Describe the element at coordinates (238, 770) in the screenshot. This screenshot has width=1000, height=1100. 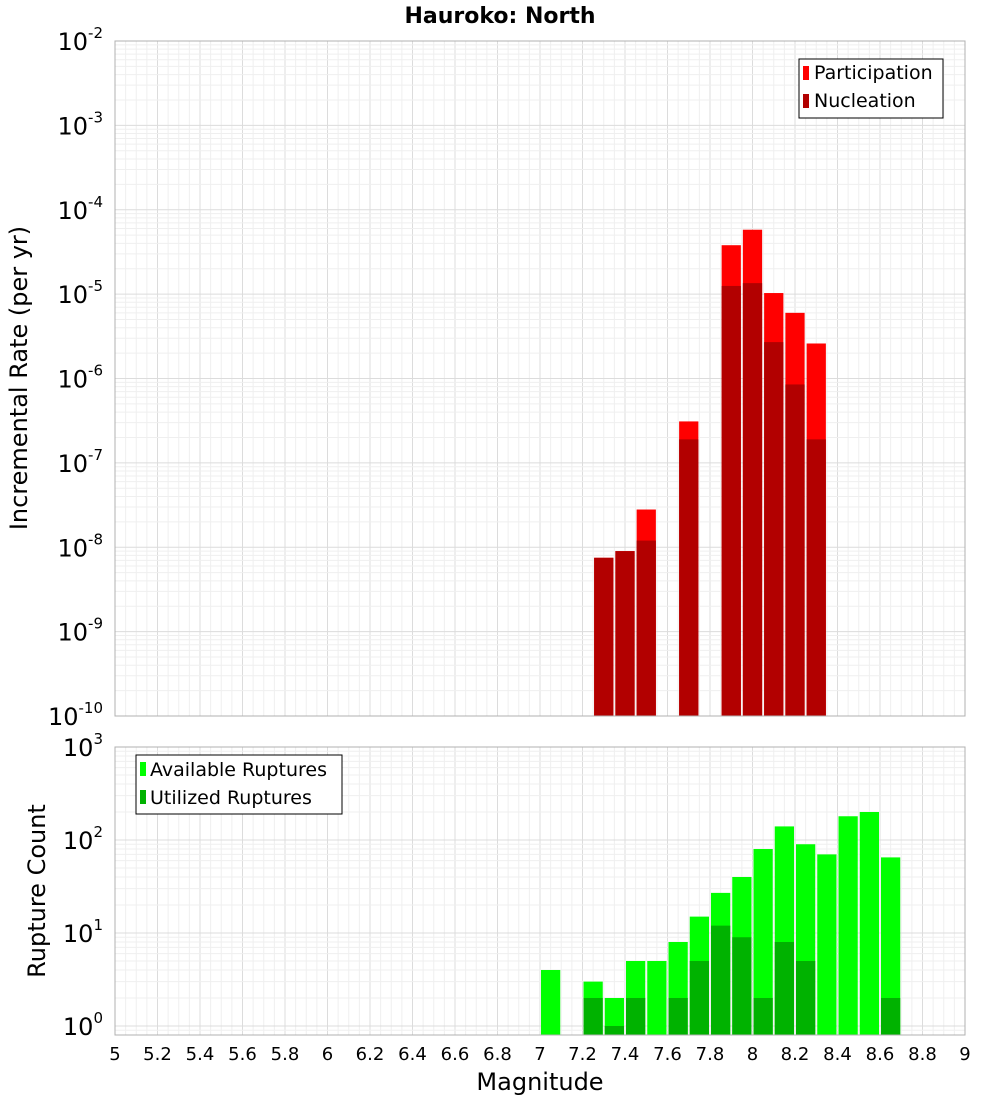
I see `legend-label-available-ruptures: Available Ruptures` at that location.